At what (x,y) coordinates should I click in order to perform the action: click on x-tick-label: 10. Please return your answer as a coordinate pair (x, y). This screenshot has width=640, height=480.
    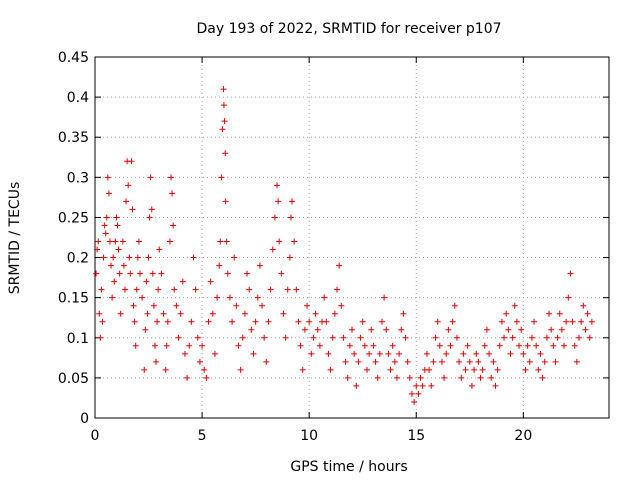
    Looking at the image, I should click on (309, 436).